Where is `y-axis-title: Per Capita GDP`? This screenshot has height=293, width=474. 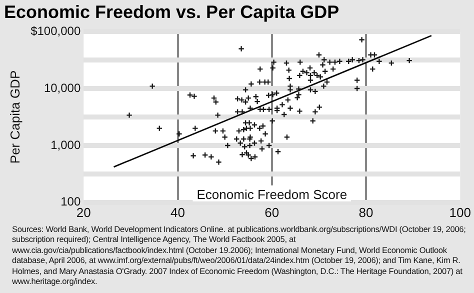 y-axis-title: Per Capita GDP is located at coordinates (14, 117).